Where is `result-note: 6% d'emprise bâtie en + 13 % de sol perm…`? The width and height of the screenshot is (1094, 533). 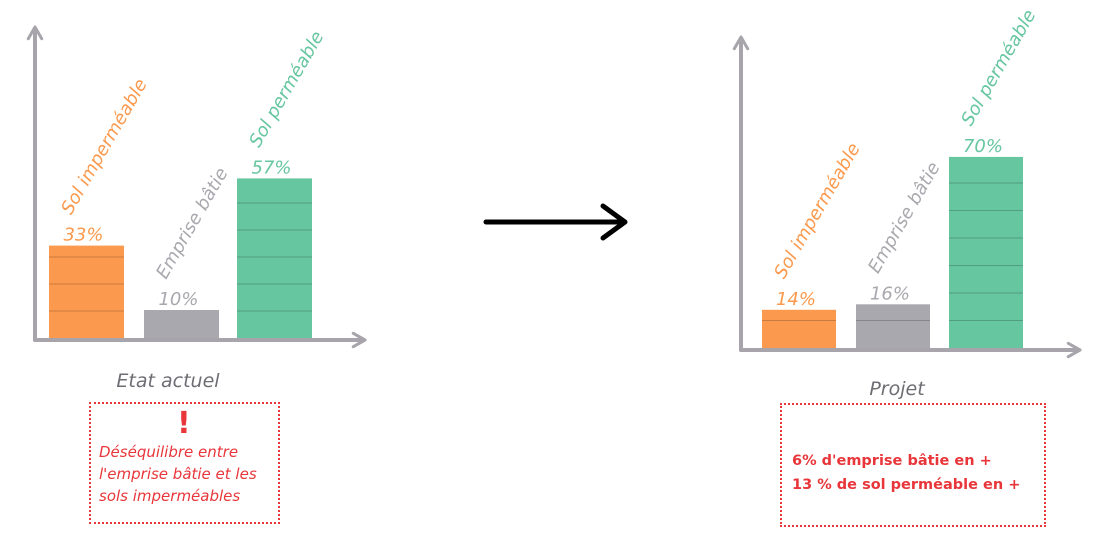 result-note: 6% d'emprise bâtie en + 13 % de sol perm… is located at coordinates (913, 465).